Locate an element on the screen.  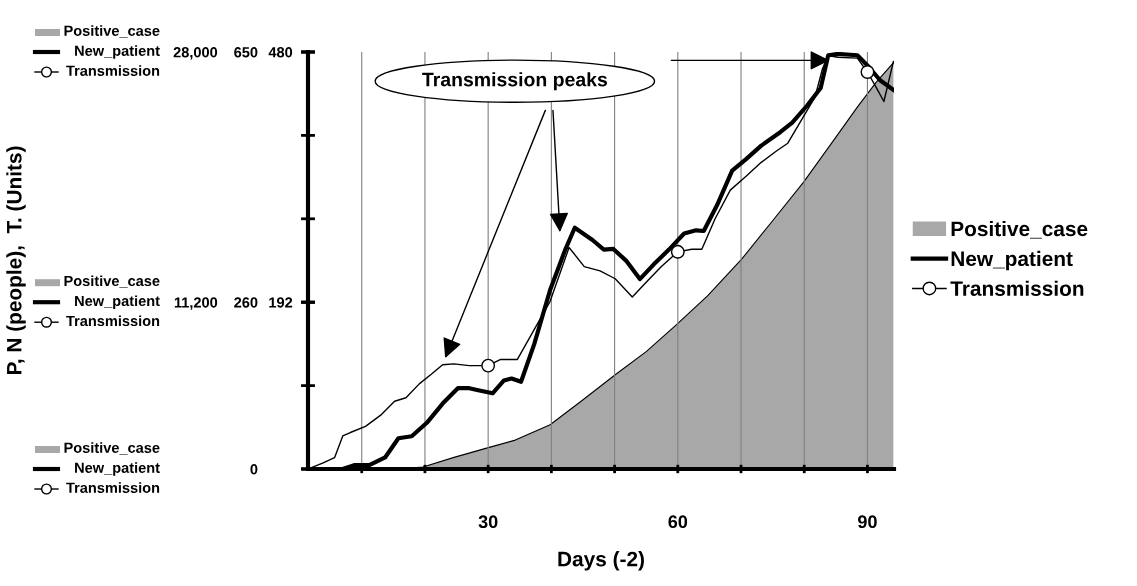
x-tick-label: 30 is located at coordinates (488, 522).